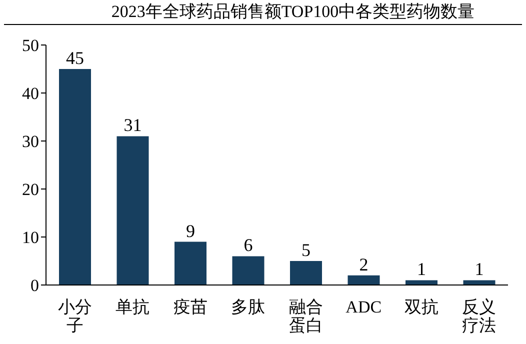 This screenshot has width=526, height=344. I want to click on x-tick-label: 小分子, so click(75, 316).